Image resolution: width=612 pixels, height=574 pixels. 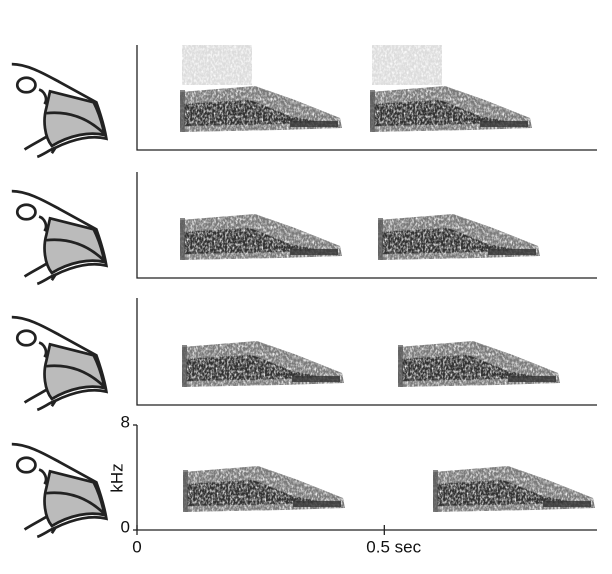 I want to click on y-tick-label: 8, so click(x=125, y=421).